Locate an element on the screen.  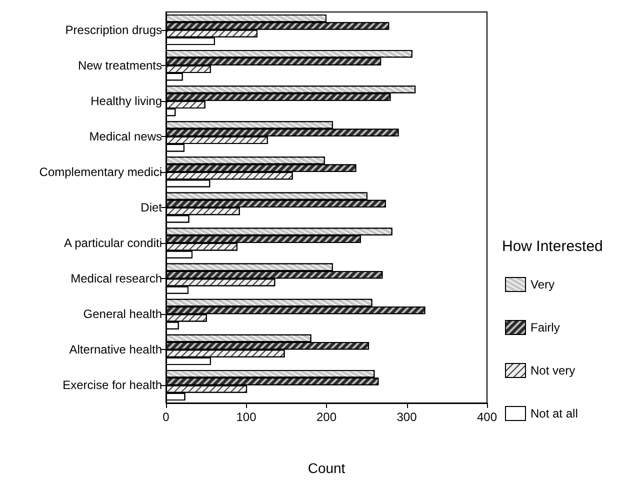
x-tick-label: 100 is located at coordinates (246, 417).